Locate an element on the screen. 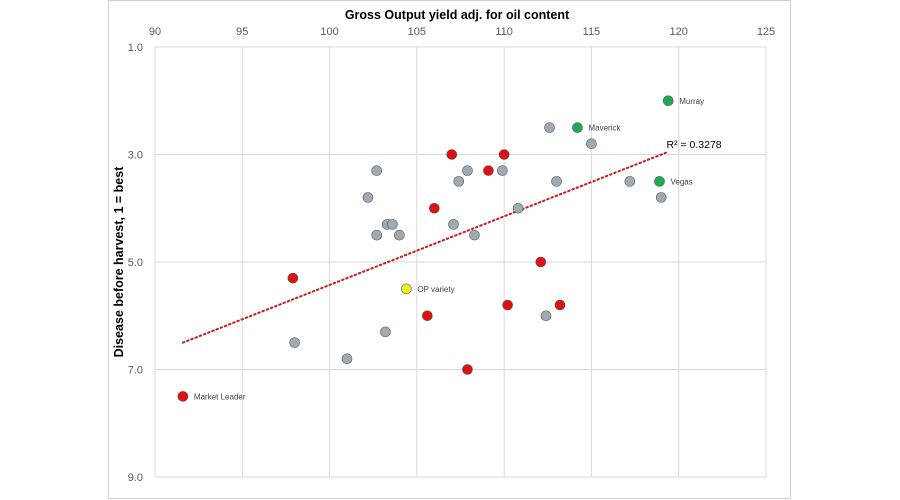 Image resolution: width=900 pixels, height=500 pixels. r-squared-label: R² = 0.3278 is located at coordinates (693, 145).